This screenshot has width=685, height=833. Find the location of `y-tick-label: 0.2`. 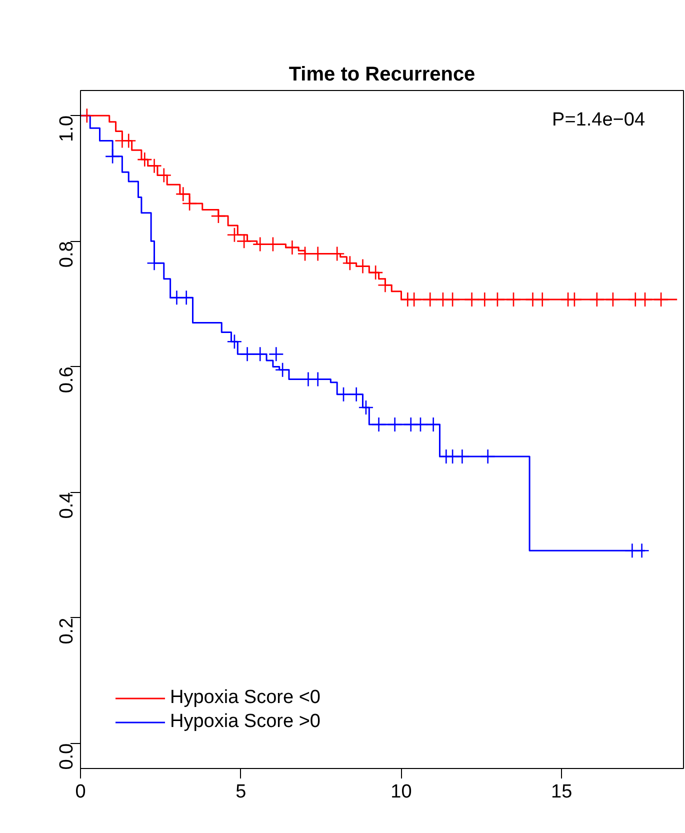

y-tick-label: 0.2 is located at coordinates (67, 631).